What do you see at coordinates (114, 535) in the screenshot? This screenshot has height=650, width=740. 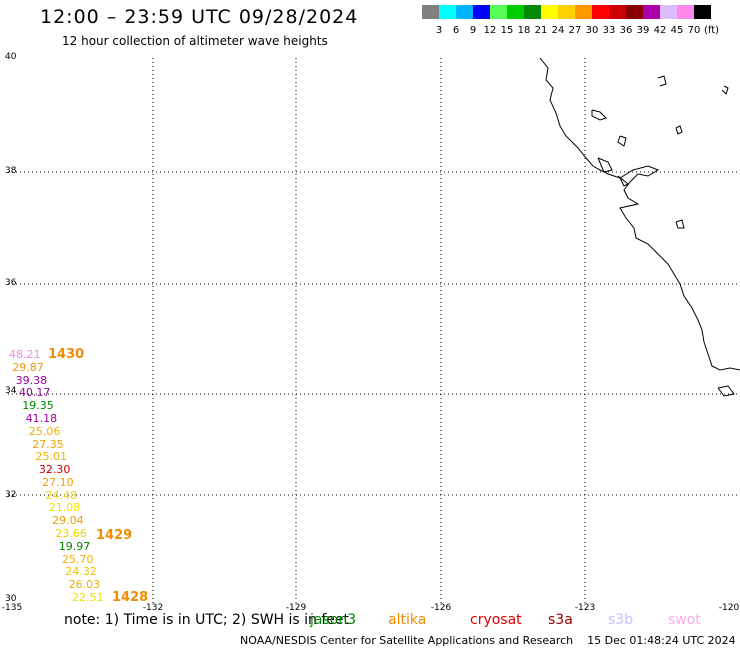 I see `time-tag-1429: 1429` at bounding box center [114, 535].